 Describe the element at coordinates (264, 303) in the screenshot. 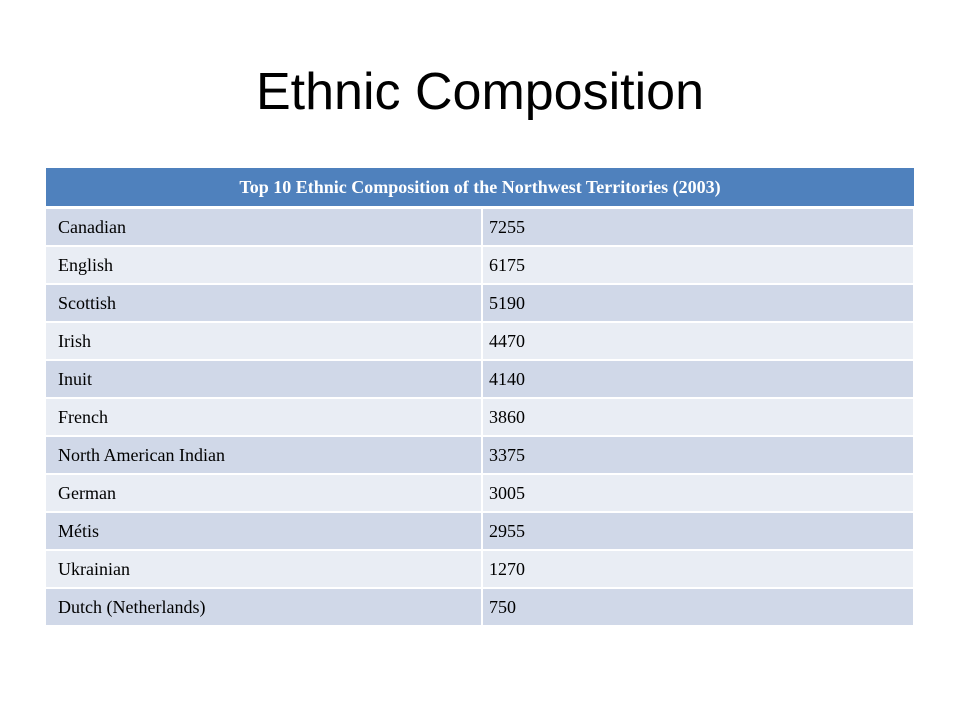

I see `ethnicity-name-cell: Scottish` at that location.